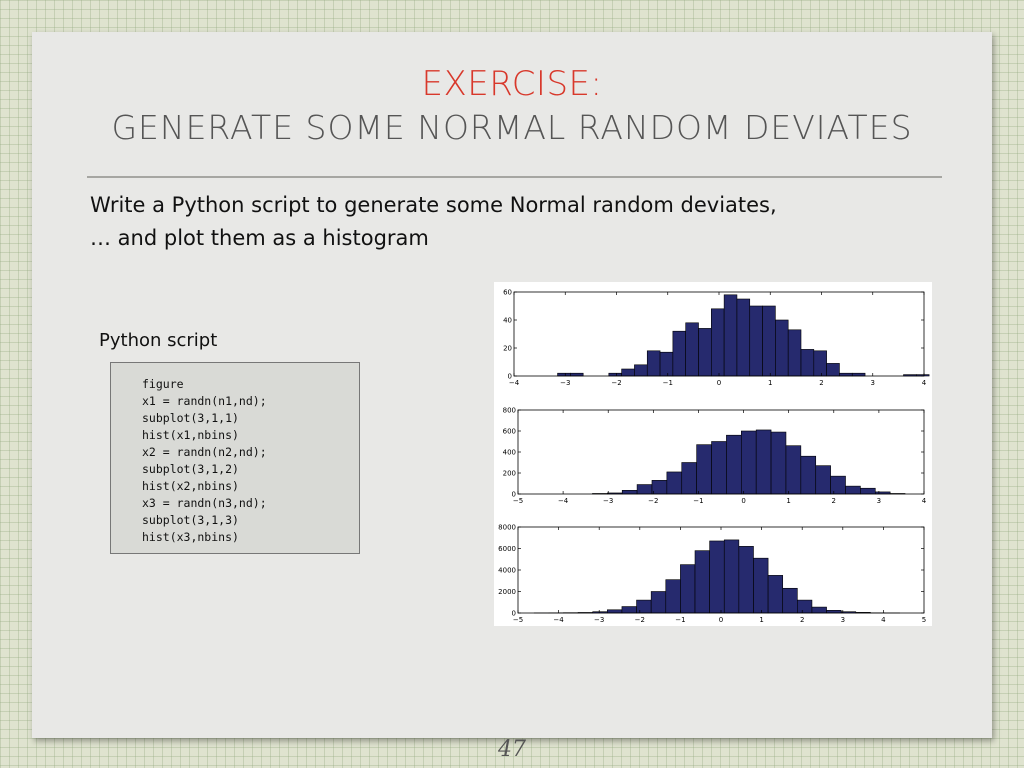 The width and height of the screenshot is (1024, 768). Describe the element at coordinates (190, 486) in the screenshot. I see `code-line: hist(x2,nbins)` at that location.